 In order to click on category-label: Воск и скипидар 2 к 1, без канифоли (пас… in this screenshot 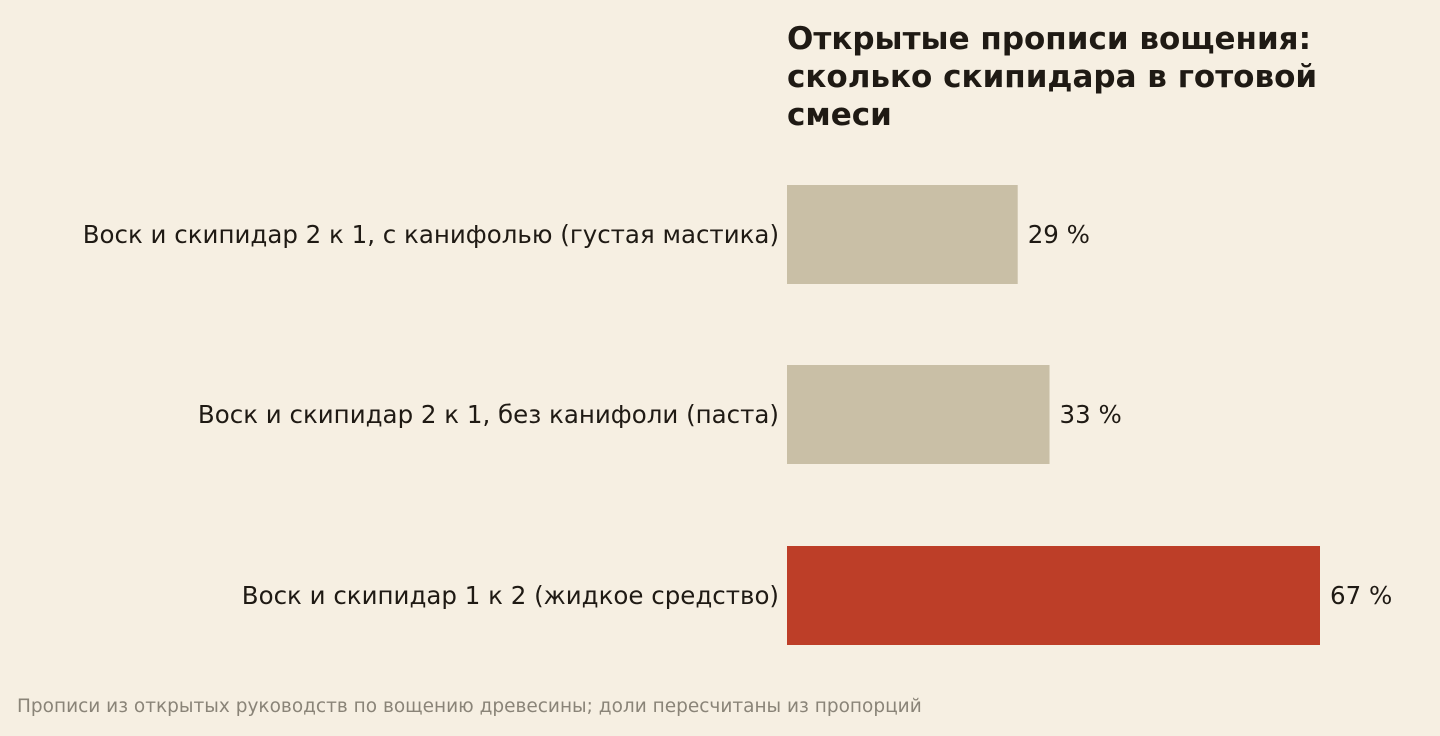, I will do `click(488, 414)`.